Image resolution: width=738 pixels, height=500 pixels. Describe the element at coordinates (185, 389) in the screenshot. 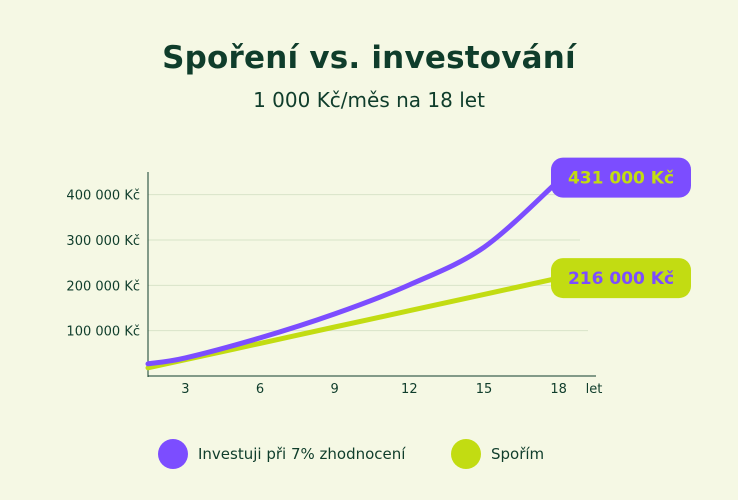

I see `x-tick-label: 3` at that location.